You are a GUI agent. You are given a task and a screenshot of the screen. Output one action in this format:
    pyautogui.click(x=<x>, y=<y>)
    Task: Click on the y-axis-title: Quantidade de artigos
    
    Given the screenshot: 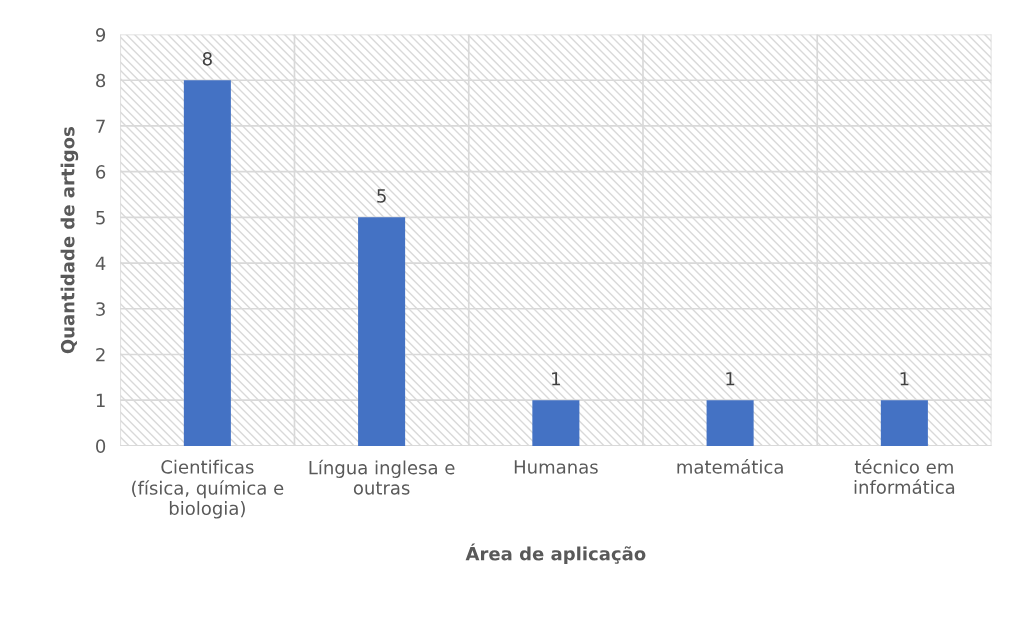 What is the action you would take?
    pyautogui.click(x=69, y=240)
    